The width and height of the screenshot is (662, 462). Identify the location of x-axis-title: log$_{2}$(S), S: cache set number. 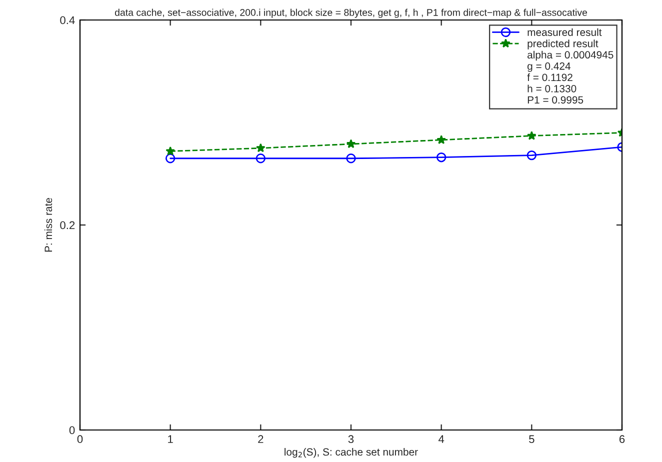
(351, 453).